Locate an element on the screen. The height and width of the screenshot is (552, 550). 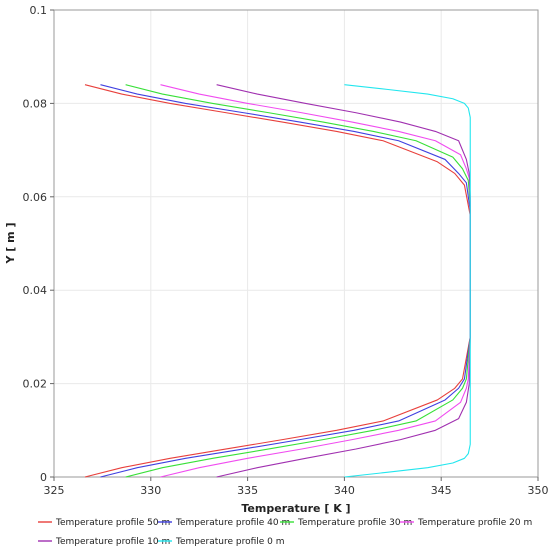
legend-label: Temperature profile 10 m is located at coordinates (112, 542).